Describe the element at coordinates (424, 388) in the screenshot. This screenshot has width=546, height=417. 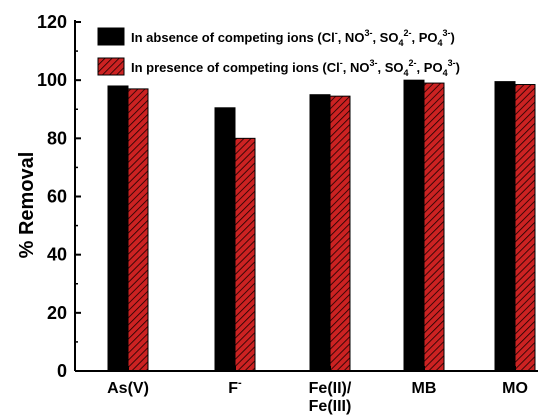
I see `x-tick-label: MB` at that location.